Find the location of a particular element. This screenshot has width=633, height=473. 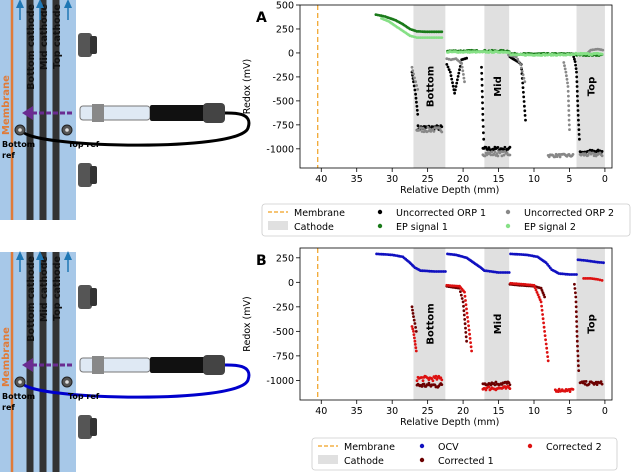

legend-label: Corrected 2 is located at coordinates (574, 447).